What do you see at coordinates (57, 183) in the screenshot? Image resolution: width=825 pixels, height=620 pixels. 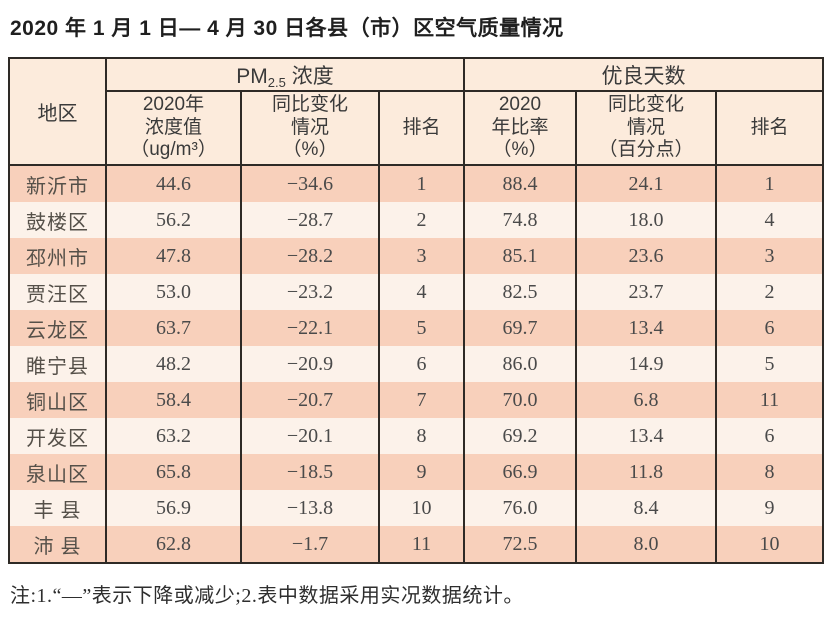 I see `cell-region: 新沂市` at bounding box center [57, 183].